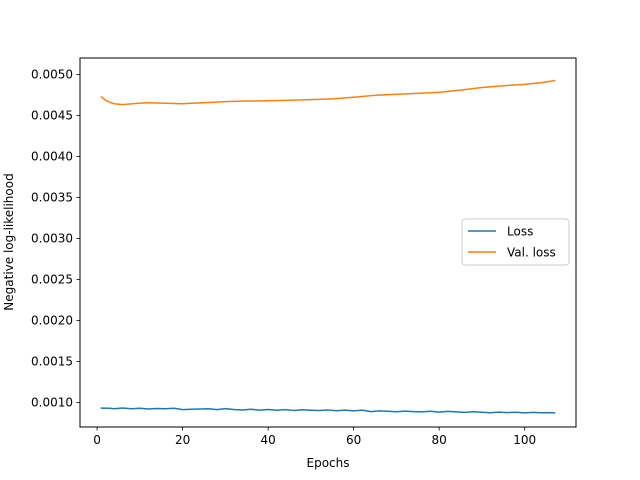 Image resolution: width=640 pixels, height=480 pixels. I want to click on x-tick-label: 100, so click(524, 440).